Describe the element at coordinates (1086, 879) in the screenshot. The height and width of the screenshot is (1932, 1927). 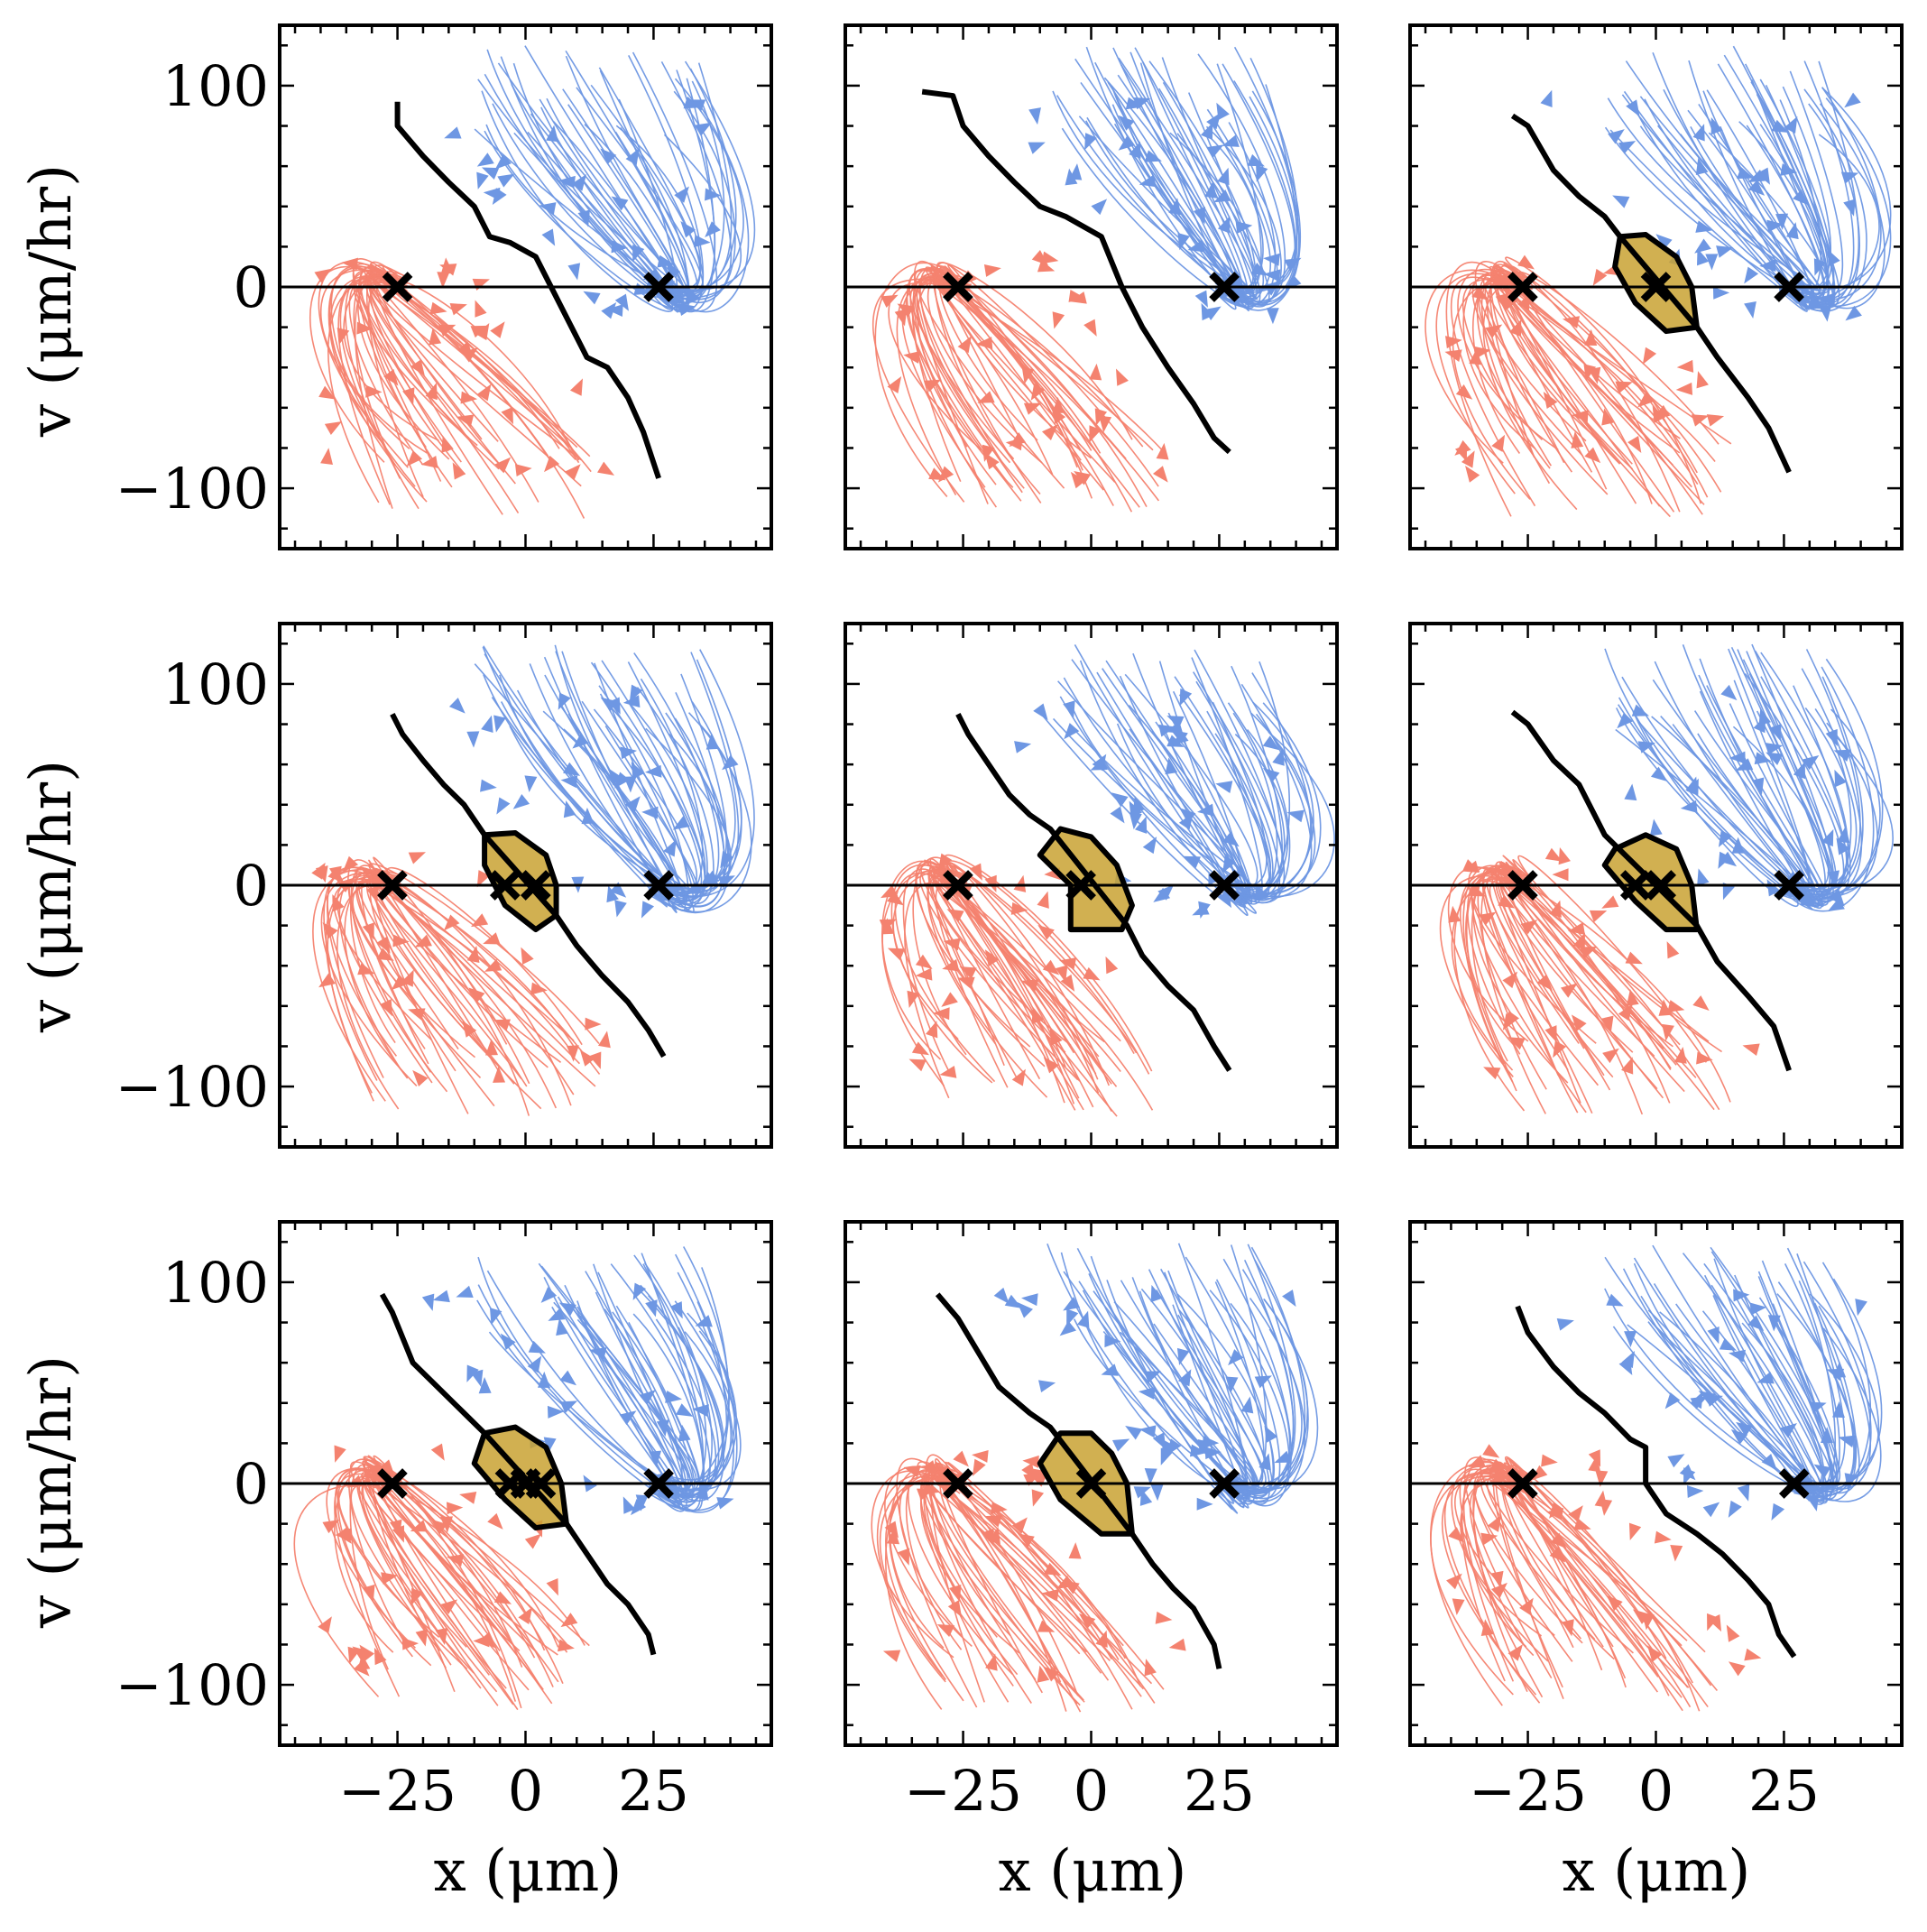
I see `middle-basin-boundary` at that location.